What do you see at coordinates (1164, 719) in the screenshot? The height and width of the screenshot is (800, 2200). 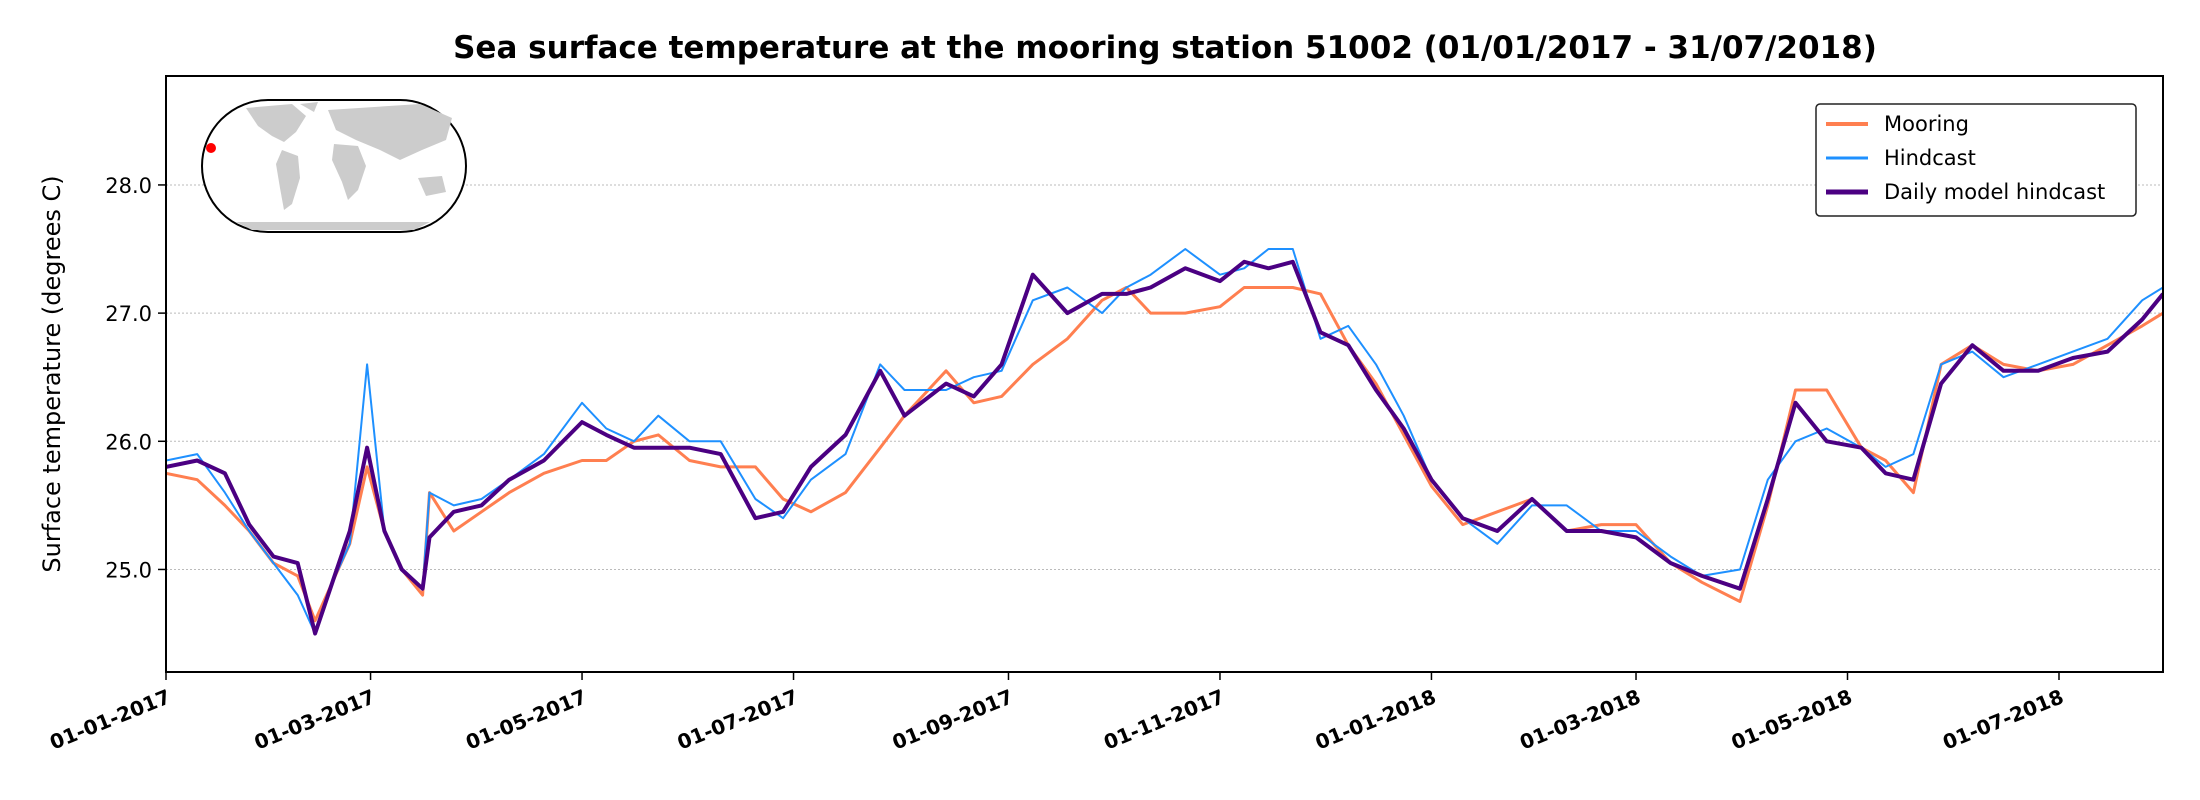 I see `x-tick-label: 01-11-2017` at bounding box center [1164, 719].